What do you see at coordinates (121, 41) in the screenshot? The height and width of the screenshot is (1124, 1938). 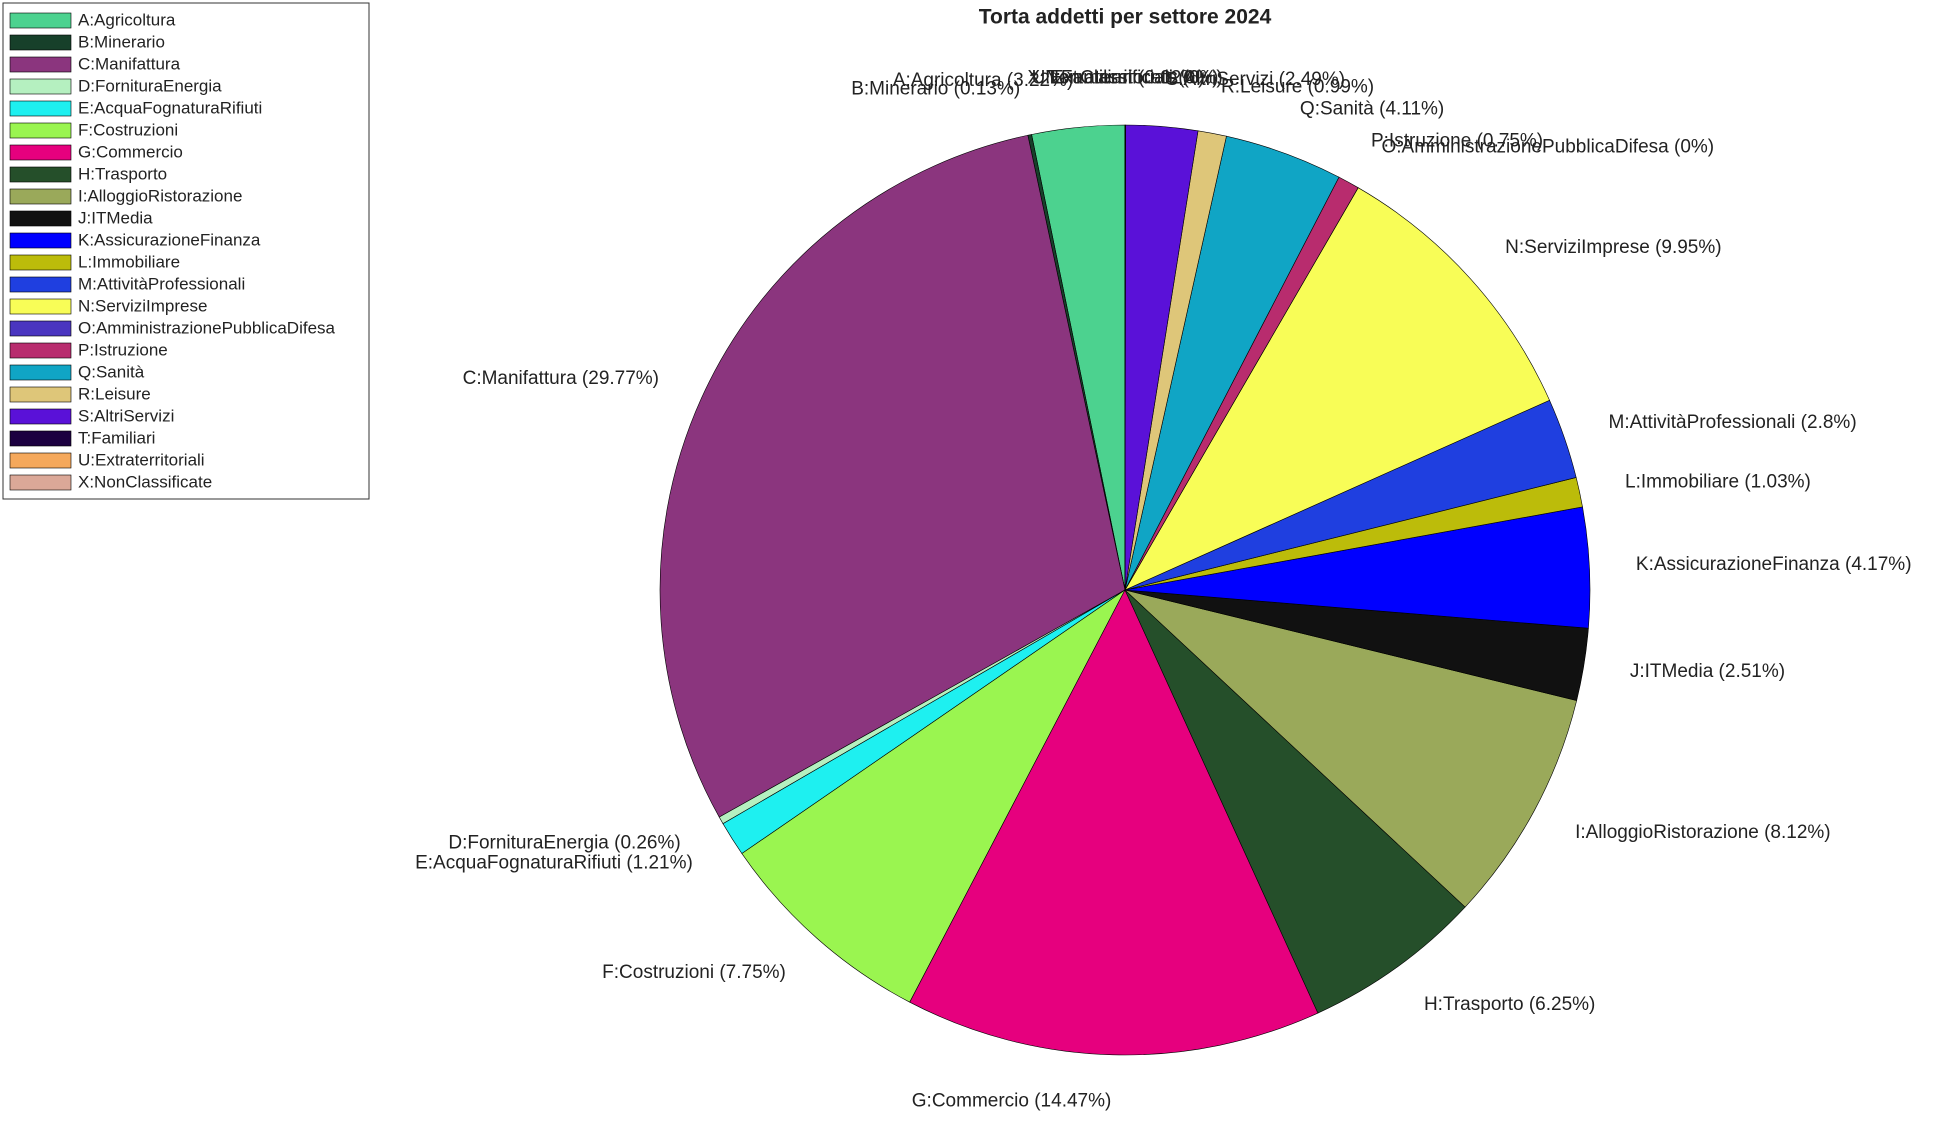 I see `legend-label: B:Minerario` at bounding box center [121, 41].